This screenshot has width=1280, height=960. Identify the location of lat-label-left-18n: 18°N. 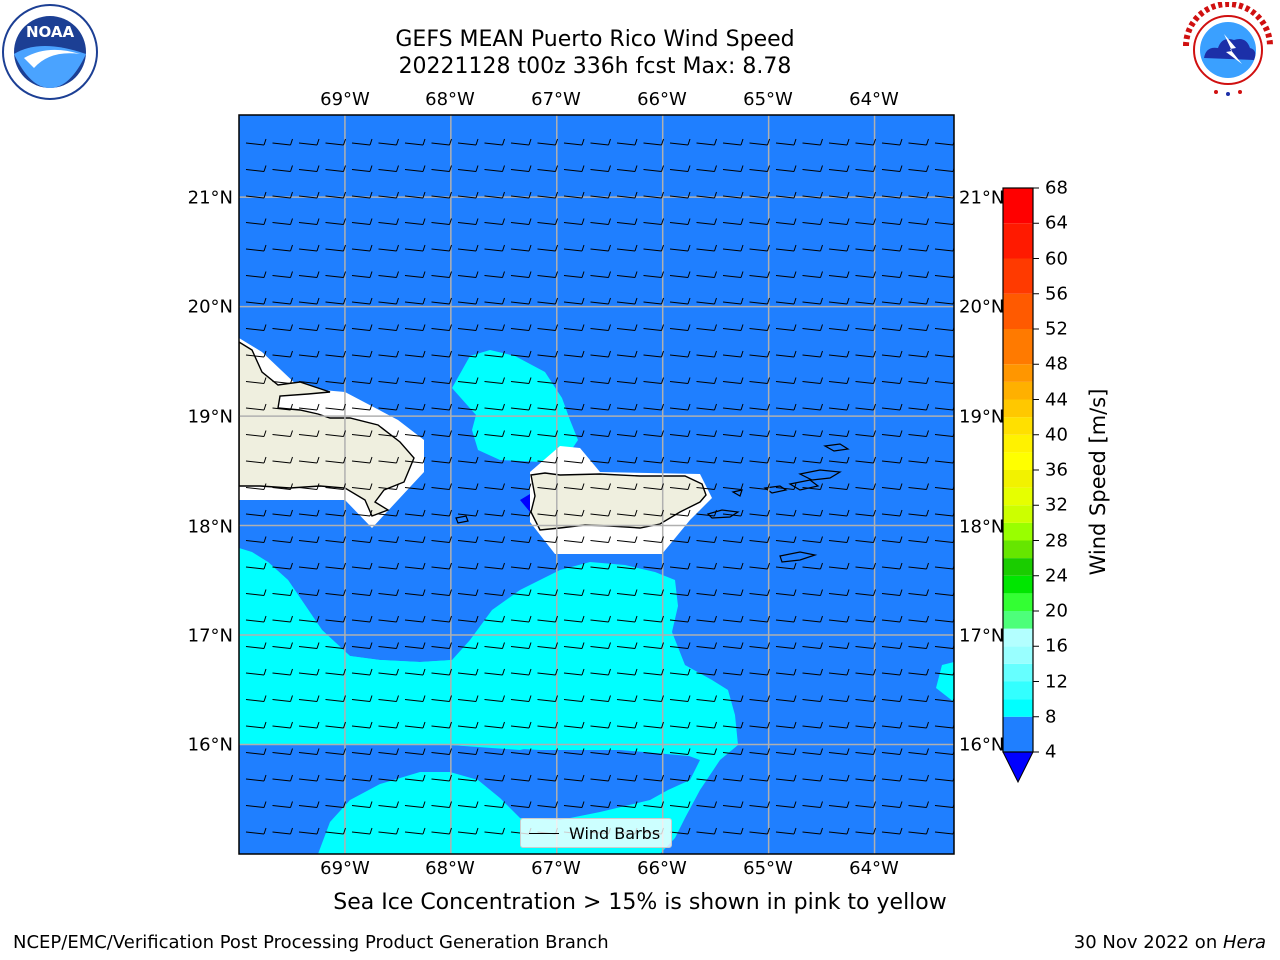
(210, 527).